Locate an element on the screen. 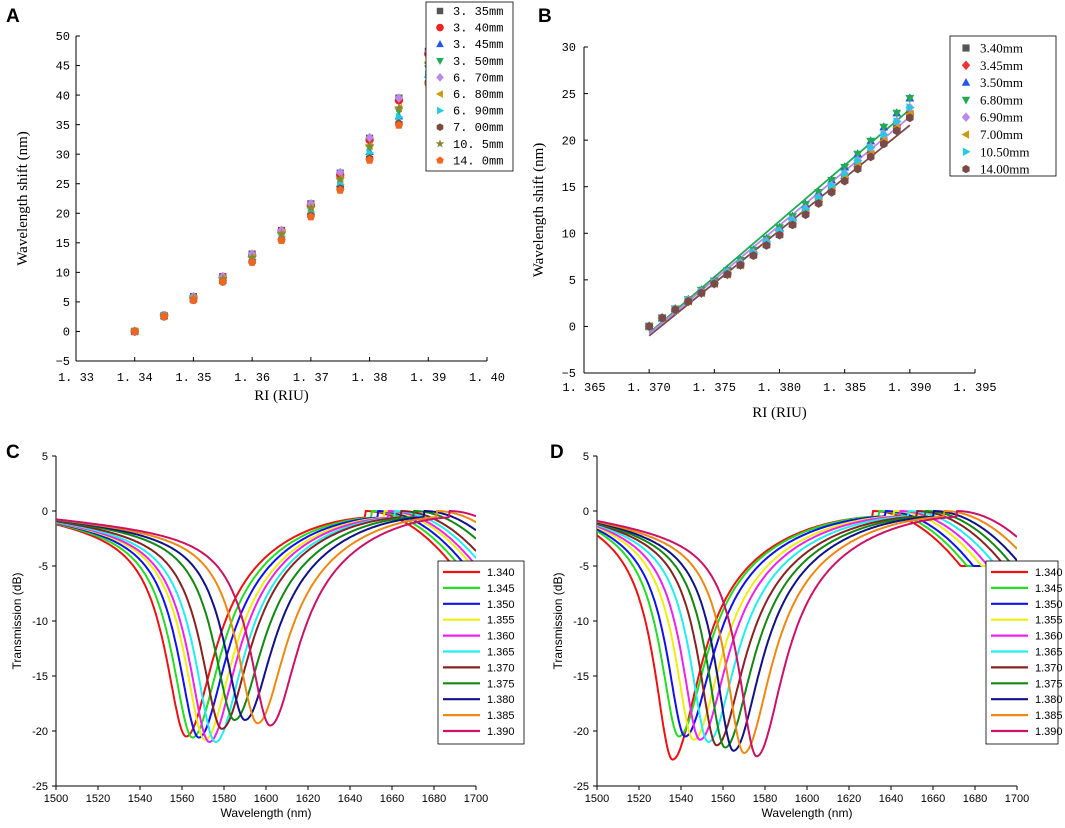 This screenshot has height=828, width=1065. series-345mm is located at coordinates (281, 202).